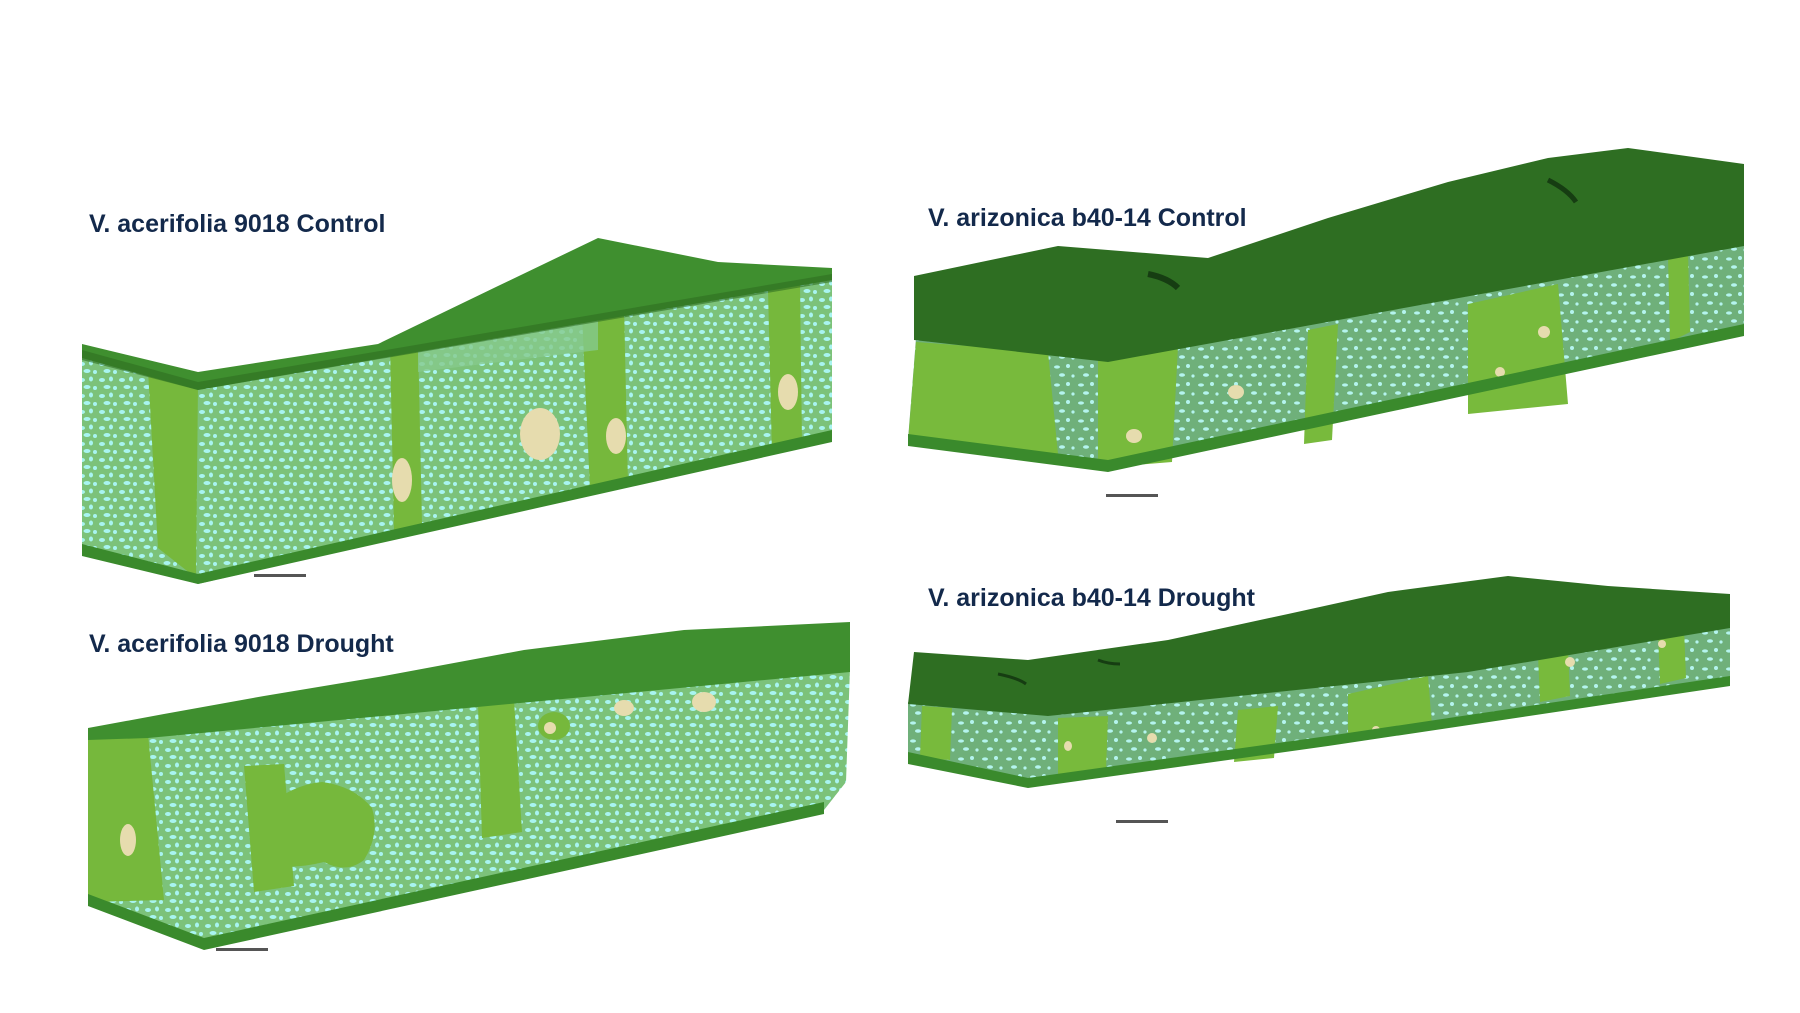  What do you see at coordinates (1091, 598) in the screenshot?
I see `panel-title-arizonica-drought: V. arizonica b40-14 Drought` at bounding box center [1091, 598].